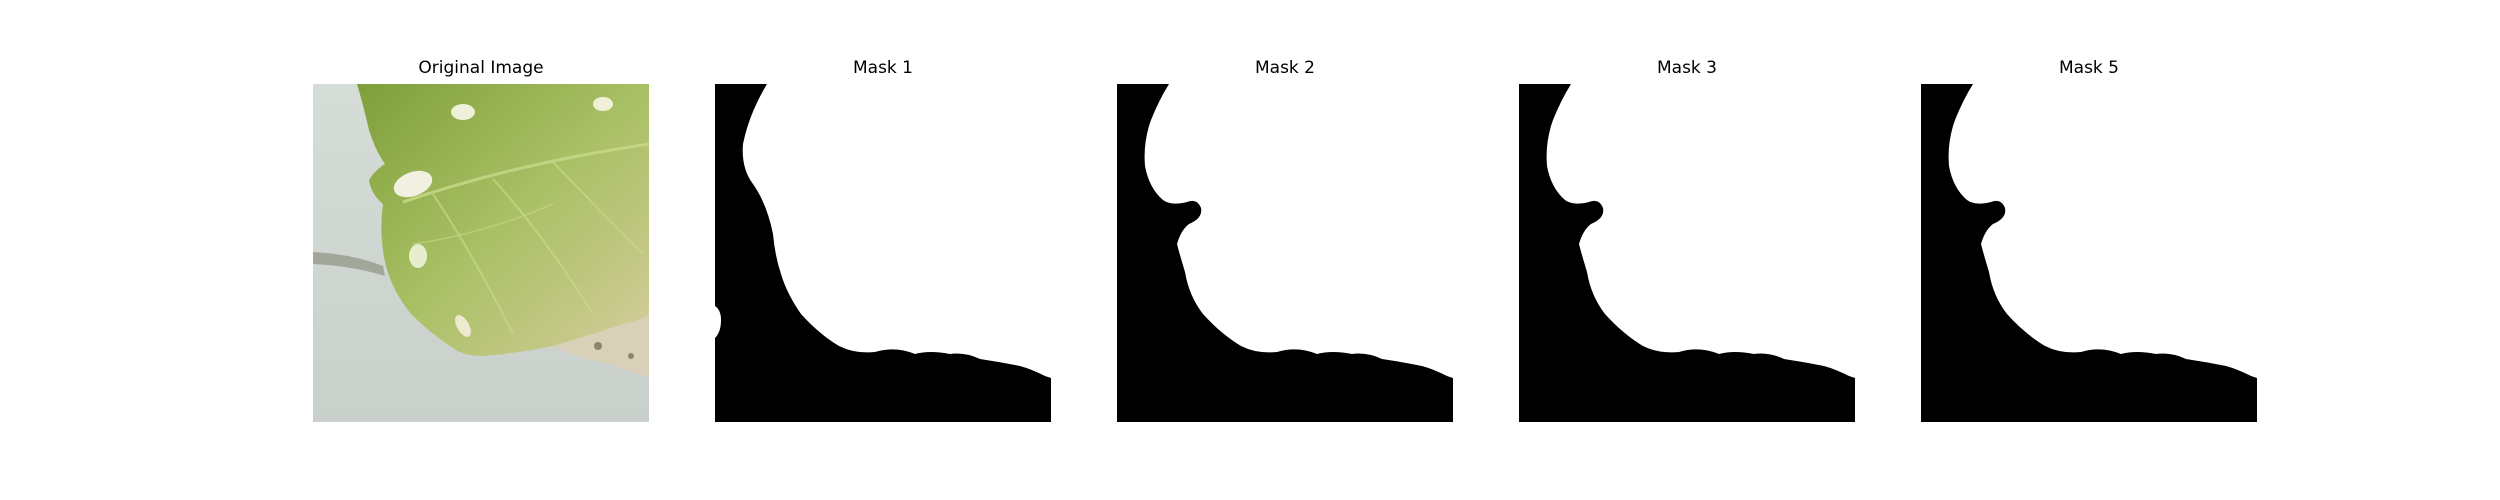  What do you see at coordinates (1284, 68) in the screenshot?
I see `mask-2-title: Mask 2` at bounding box center [1284, 68].